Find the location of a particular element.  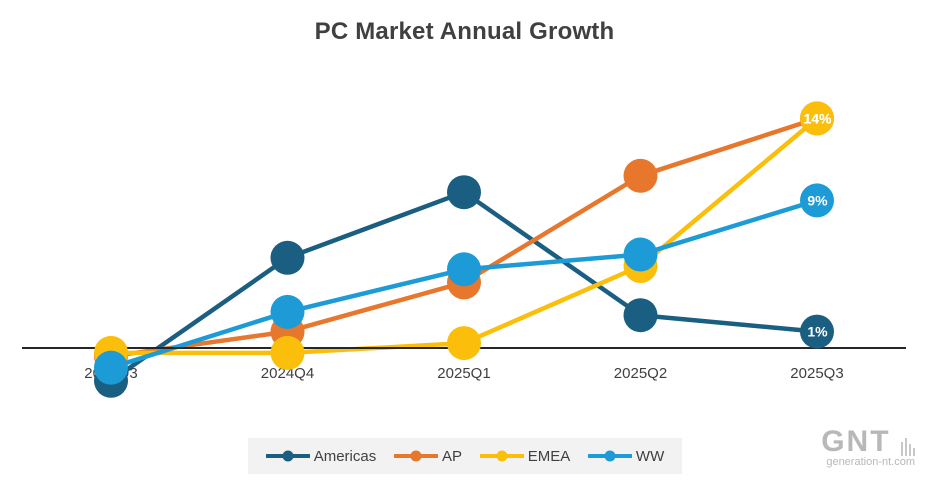

legend-label: Americas is located at coordinates (345, 456).